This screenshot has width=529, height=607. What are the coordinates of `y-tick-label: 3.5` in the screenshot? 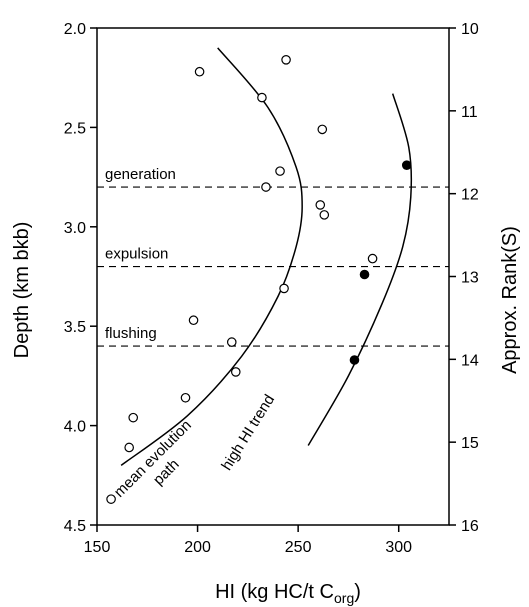 It's located at (75, 327).